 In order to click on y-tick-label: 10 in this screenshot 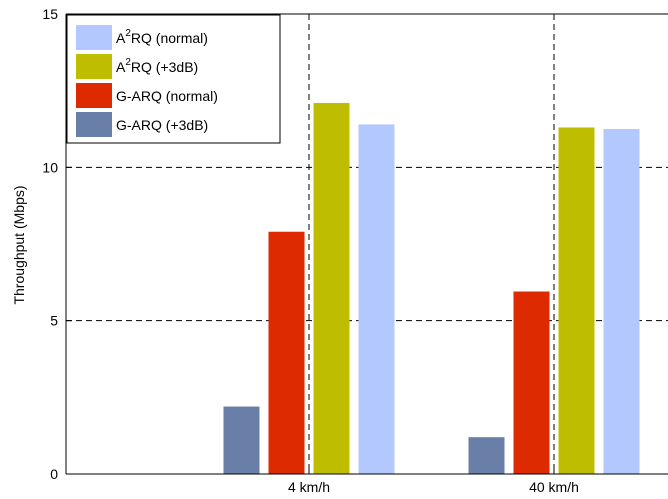, I will do `click(50, 167)`.